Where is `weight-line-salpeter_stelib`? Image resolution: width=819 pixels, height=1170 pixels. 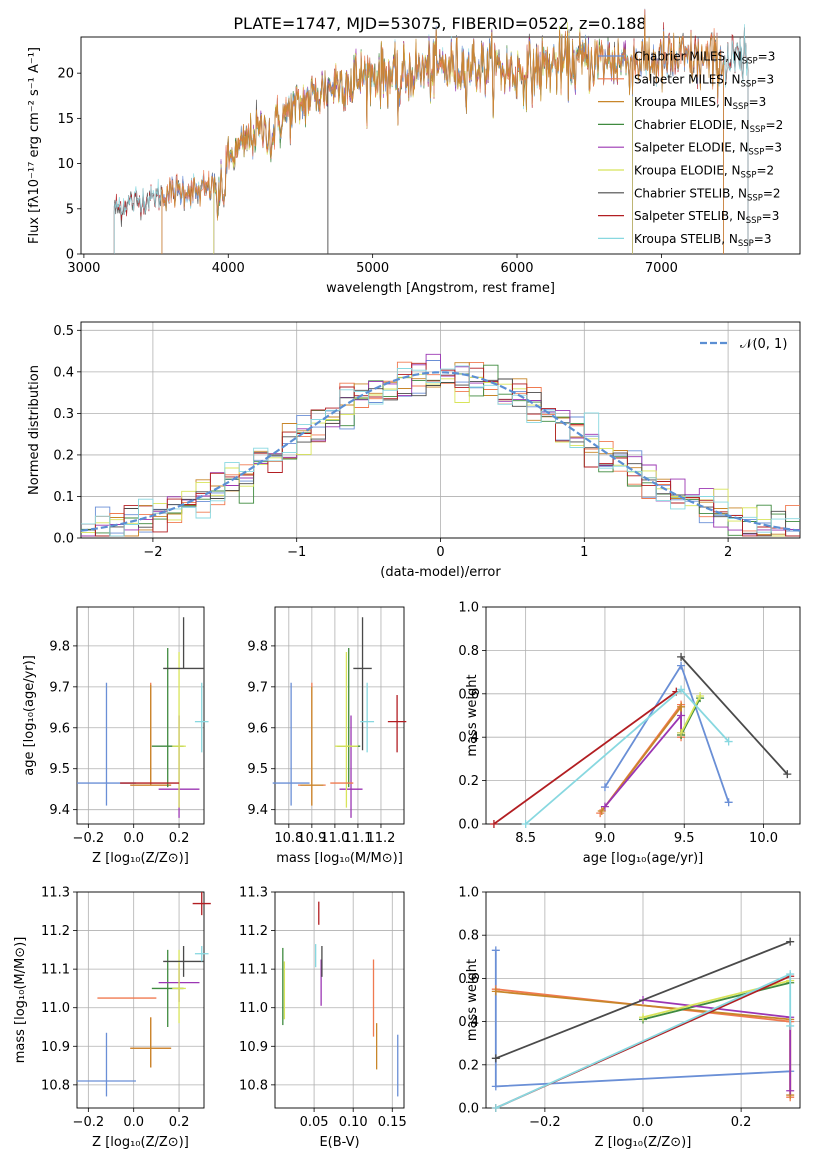
weight-line-salpeter_stelib is located at coordinates (585, 757).